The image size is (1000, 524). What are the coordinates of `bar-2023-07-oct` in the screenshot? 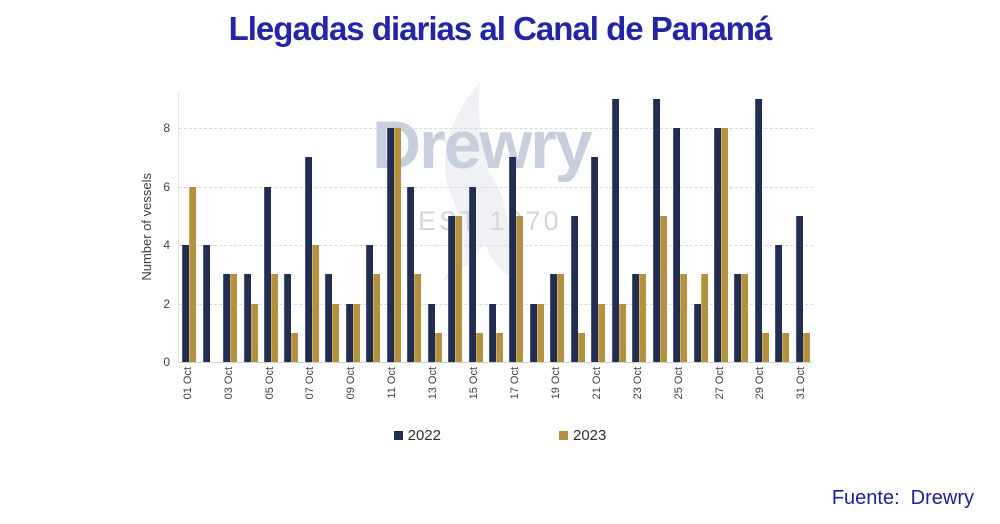 It's located at (315, 303).